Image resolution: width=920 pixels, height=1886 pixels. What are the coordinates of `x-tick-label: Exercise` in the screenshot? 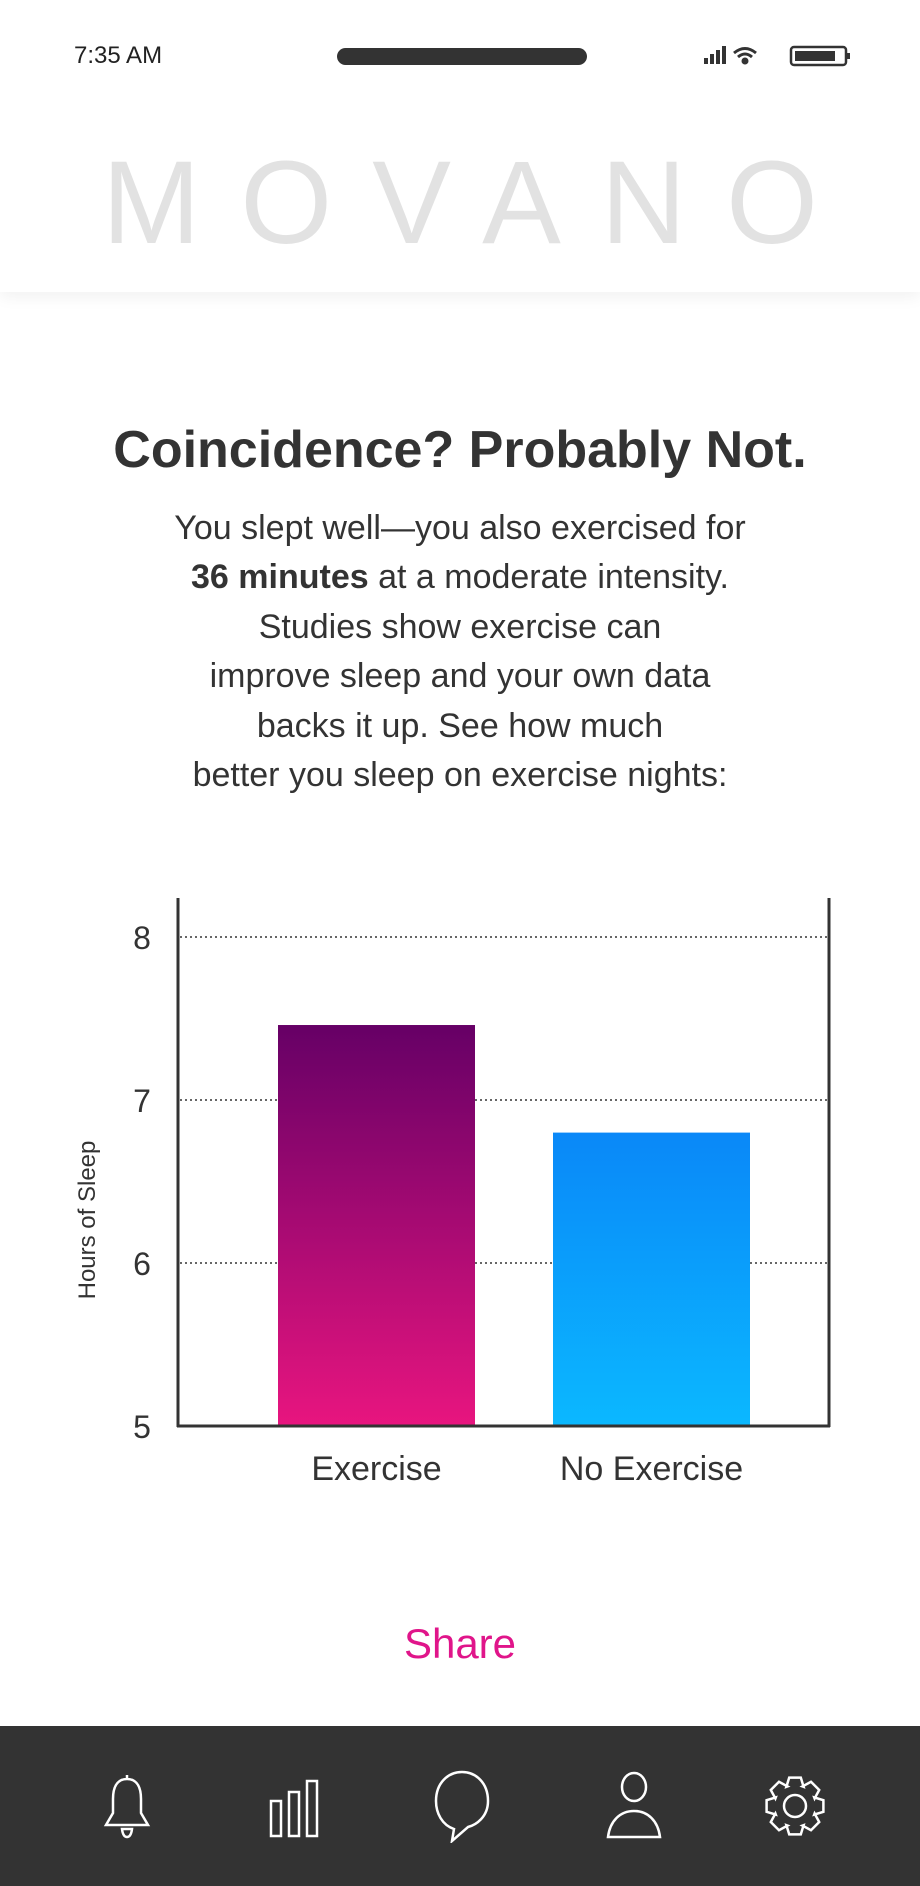 It's located at (376, 1469).